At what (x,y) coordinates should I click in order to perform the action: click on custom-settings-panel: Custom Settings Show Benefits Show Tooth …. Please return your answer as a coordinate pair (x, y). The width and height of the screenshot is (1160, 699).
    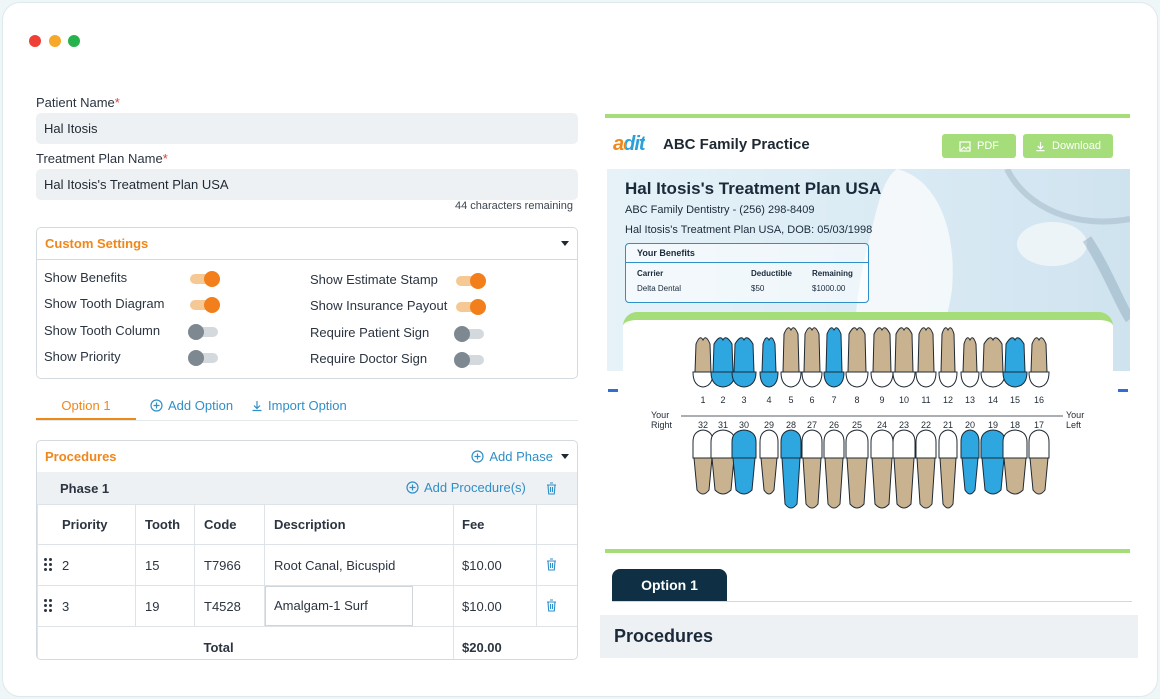
    Looking at the image, I should click on (307, 303).